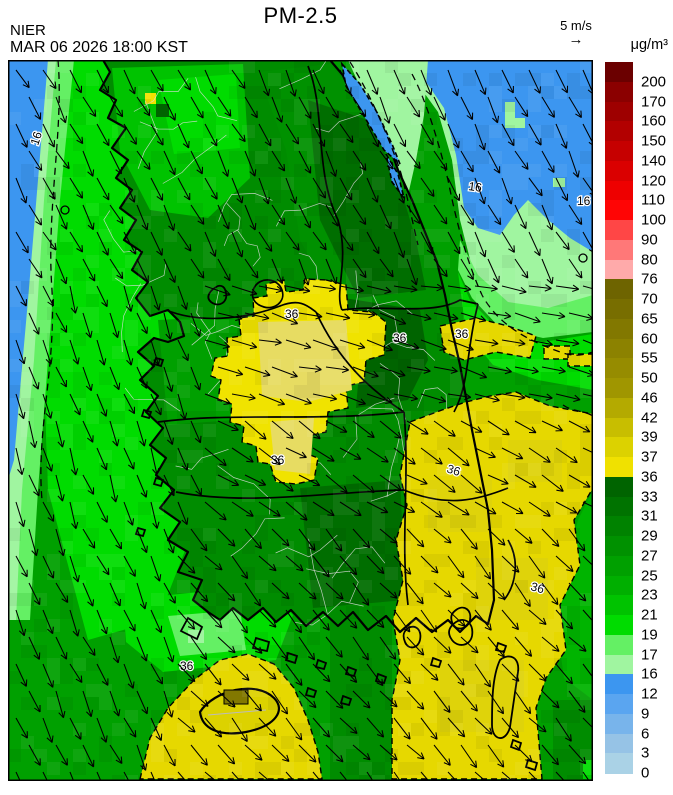 The width and height of the screenshot is (673, 795). What do you see at coordinates (653, 200) in the screenshot?
I see `colorbar-tick-label: 110` at bounding box center [653, 200].